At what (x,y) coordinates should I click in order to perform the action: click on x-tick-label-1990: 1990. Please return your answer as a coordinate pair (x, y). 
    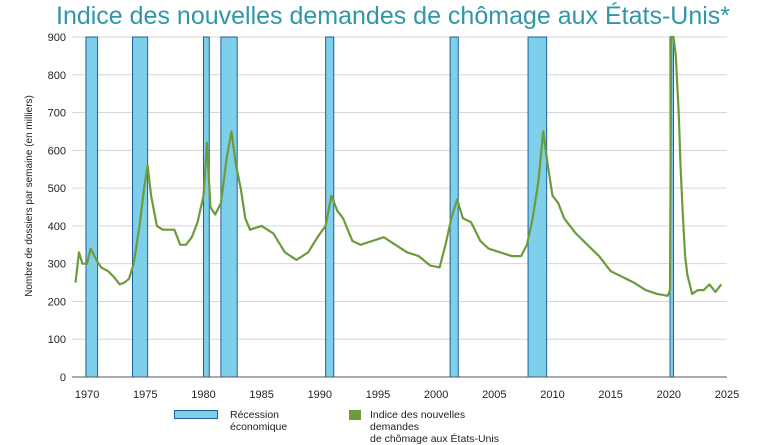
    Looking at the image, I should click on (320, 395).